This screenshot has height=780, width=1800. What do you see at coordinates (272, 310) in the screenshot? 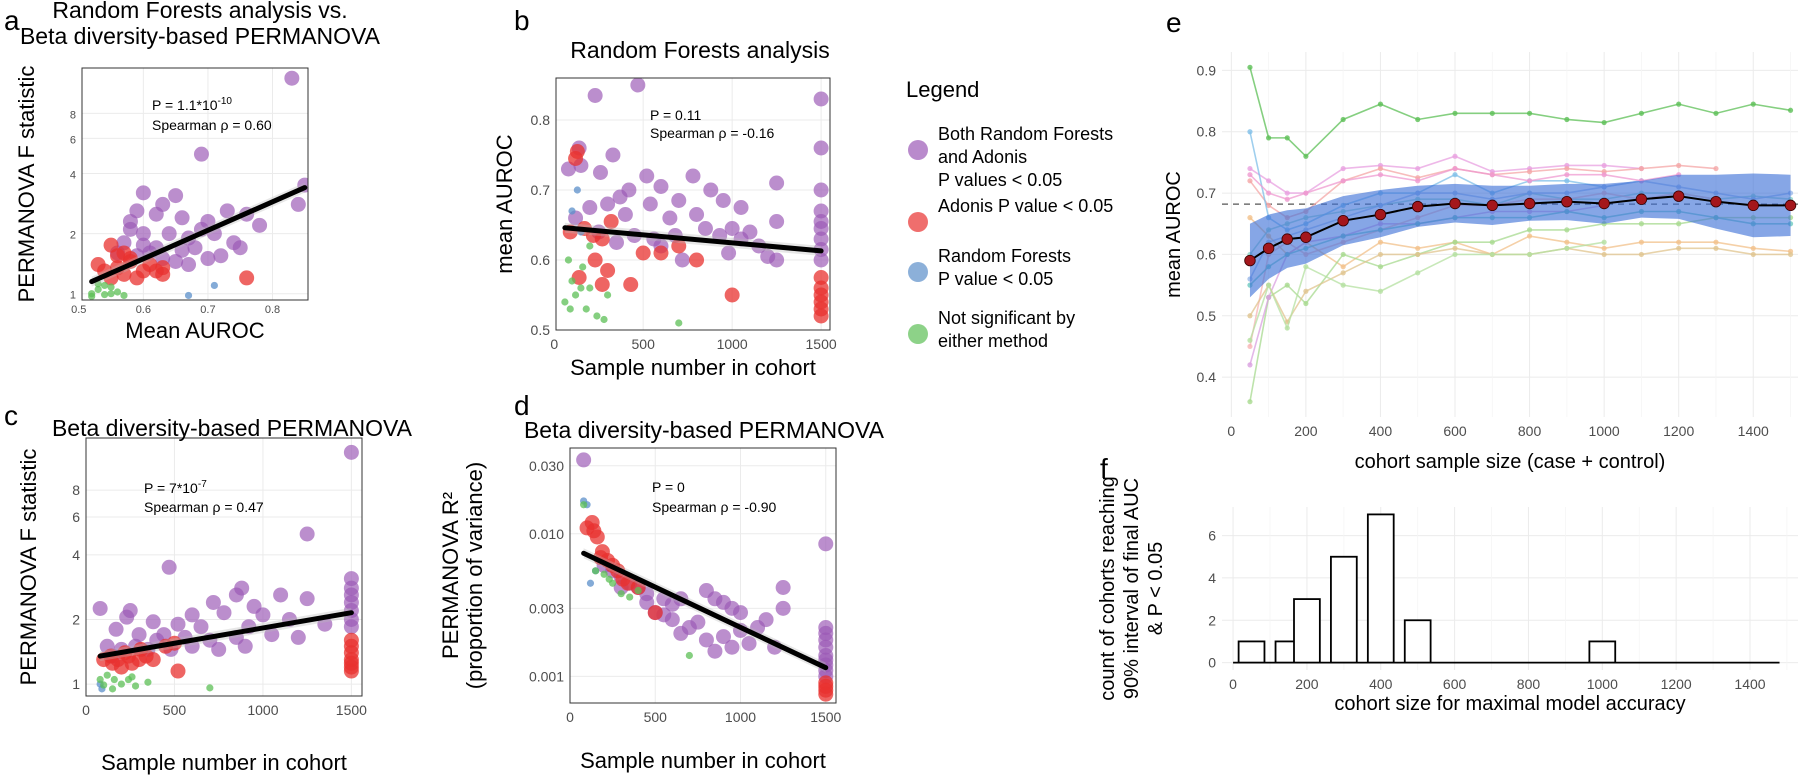
I see `x-tick-label: 0.8` at bounding box center [272, 310].